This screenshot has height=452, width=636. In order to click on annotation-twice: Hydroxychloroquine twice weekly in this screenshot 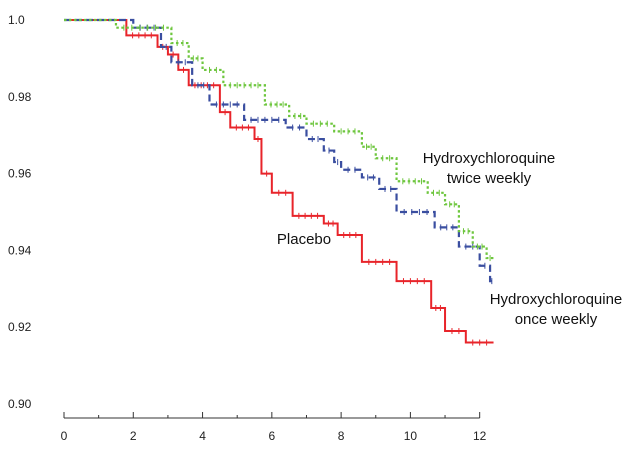, I will do `click(489, 168)`.